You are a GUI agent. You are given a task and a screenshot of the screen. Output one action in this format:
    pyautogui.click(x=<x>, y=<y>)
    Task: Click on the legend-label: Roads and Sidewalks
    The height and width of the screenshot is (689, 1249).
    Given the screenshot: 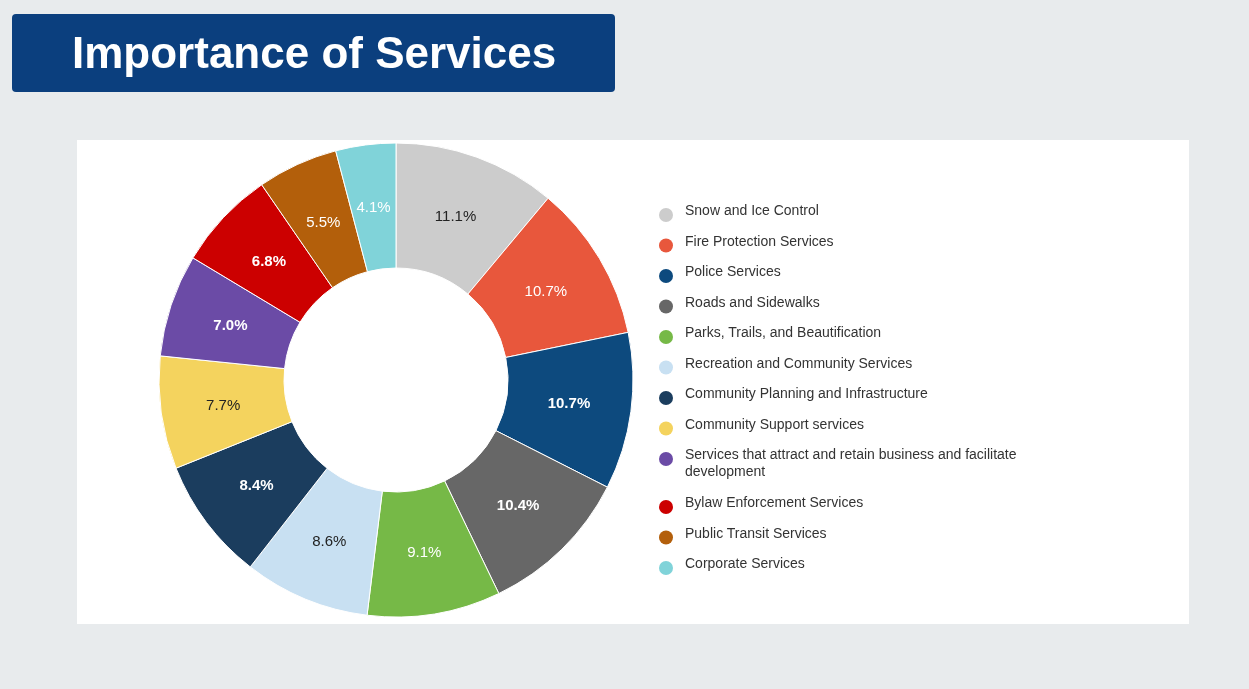 What is the action you would take?
    pyautogui.click(x=752, y=301)
    